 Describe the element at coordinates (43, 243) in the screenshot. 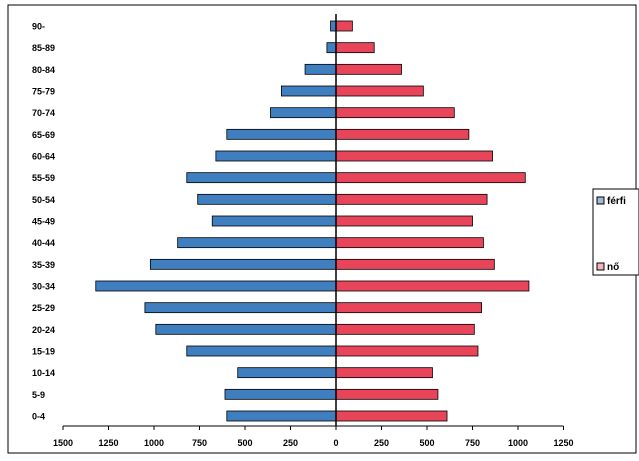

I see `y-tick-label: 40-44` at that location.